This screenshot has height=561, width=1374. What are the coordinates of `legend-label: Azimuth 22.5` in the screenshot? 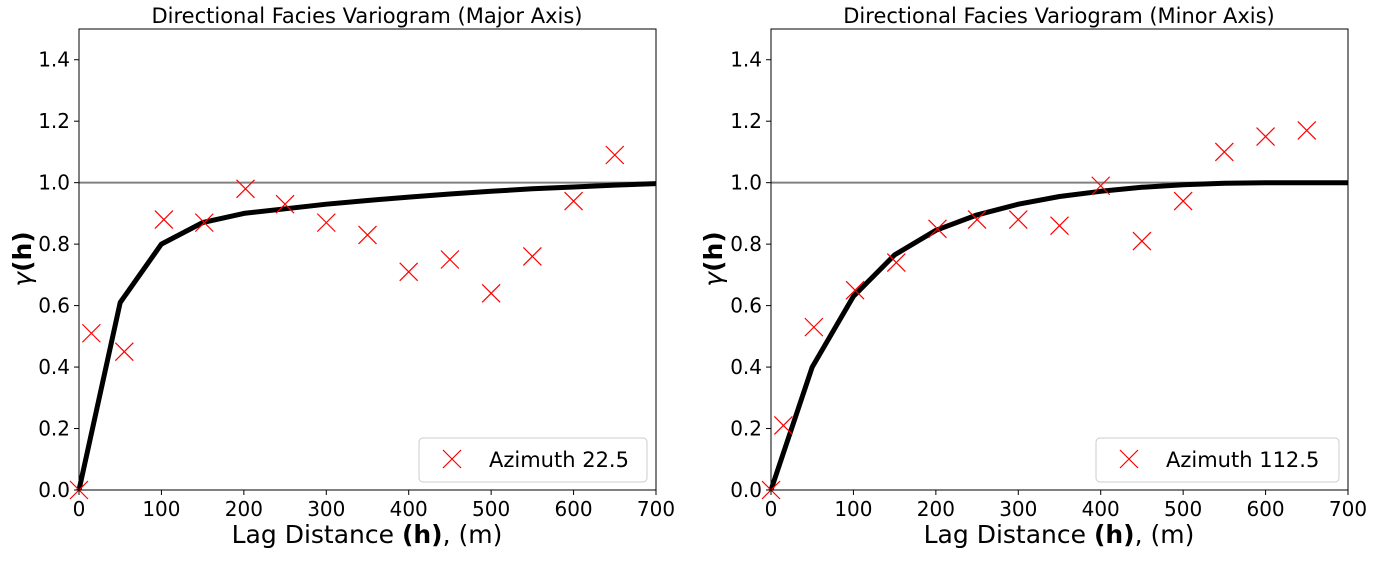 It's located at (559, 460).